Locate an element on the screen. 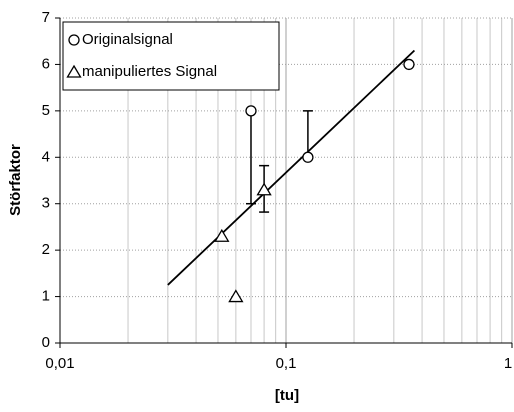 The image size is (514, 412). y-tick-label: 5 is located at coordinates (46, 110).